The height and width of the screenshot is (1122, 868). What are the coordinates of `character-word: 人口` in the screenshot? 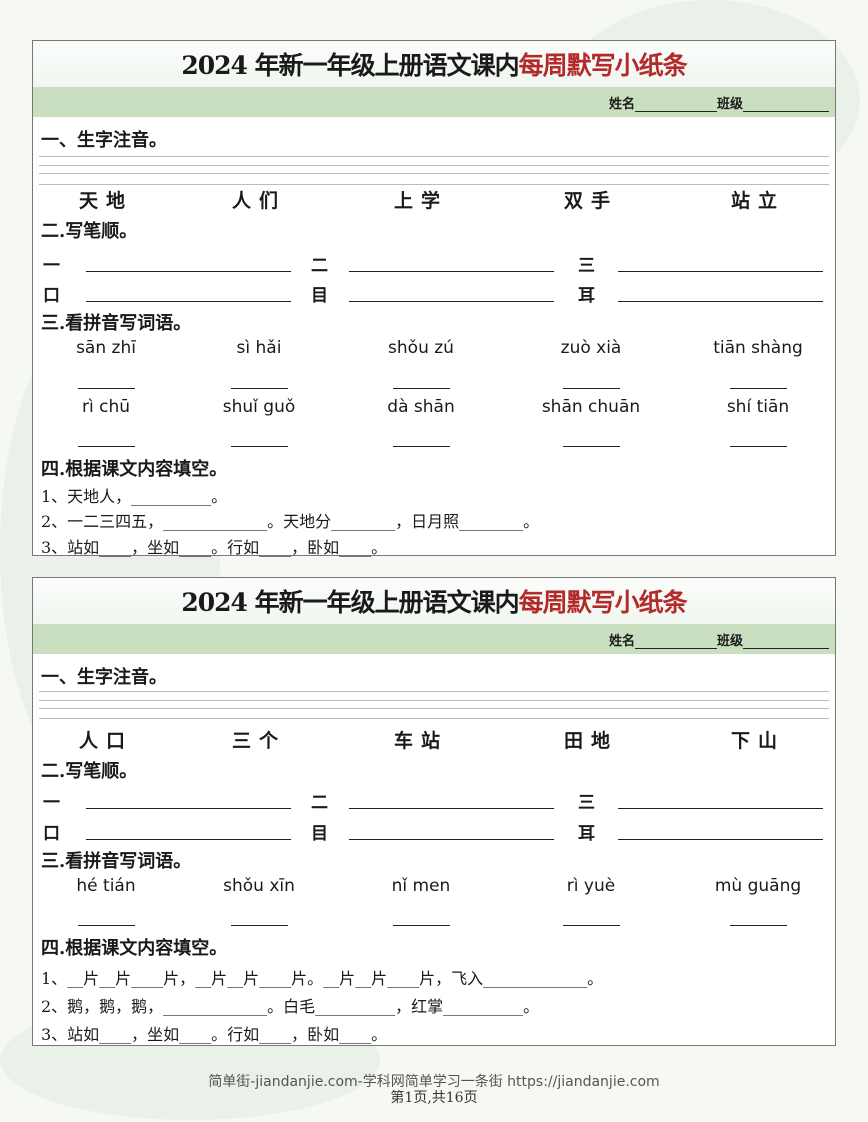 It's located at (105, 741).